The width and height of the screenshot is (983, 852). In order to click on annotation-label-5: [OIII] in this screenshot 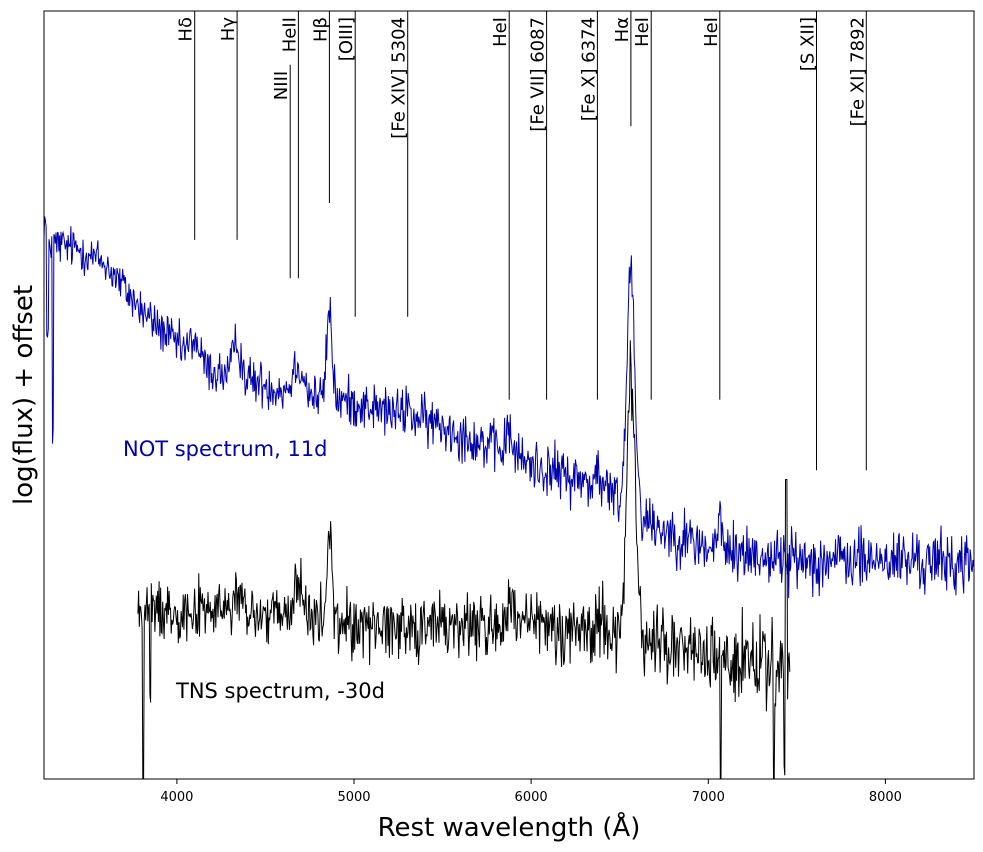, I will do `click(346, 39)`.